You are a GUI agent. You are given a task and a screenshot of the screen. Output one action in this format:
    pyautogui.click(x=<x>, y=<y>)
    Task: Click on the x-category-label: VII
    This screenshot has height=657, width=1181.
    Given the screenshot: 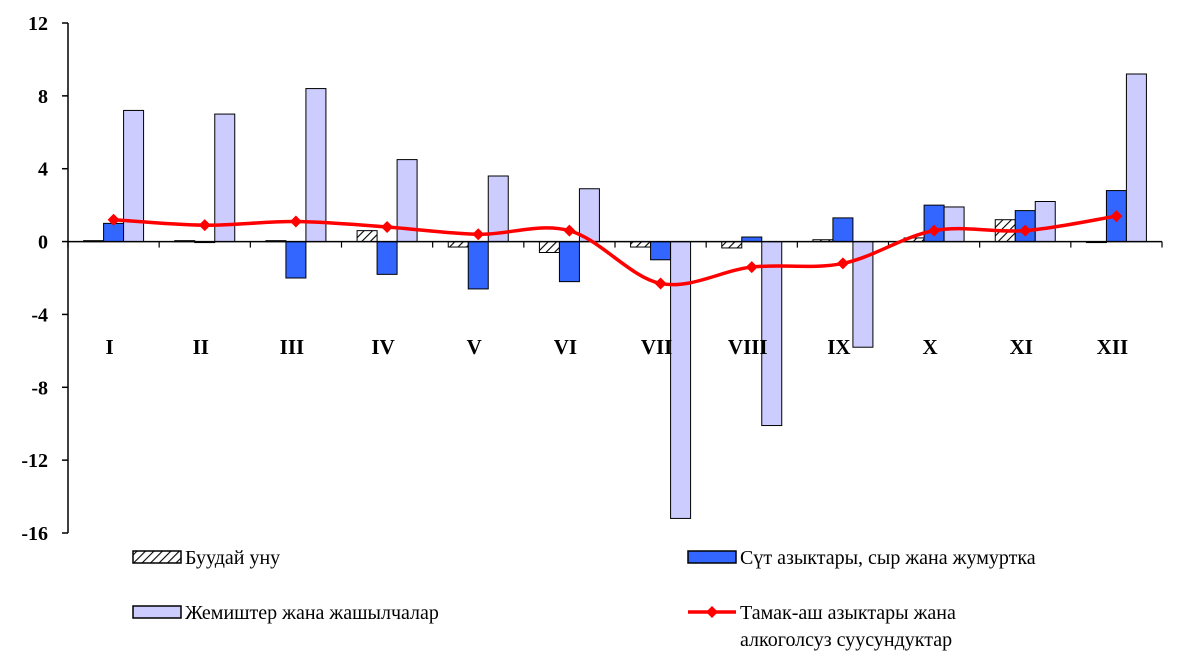 What is the action you would take?
    pyautogui.click(x=657, y=347)
    